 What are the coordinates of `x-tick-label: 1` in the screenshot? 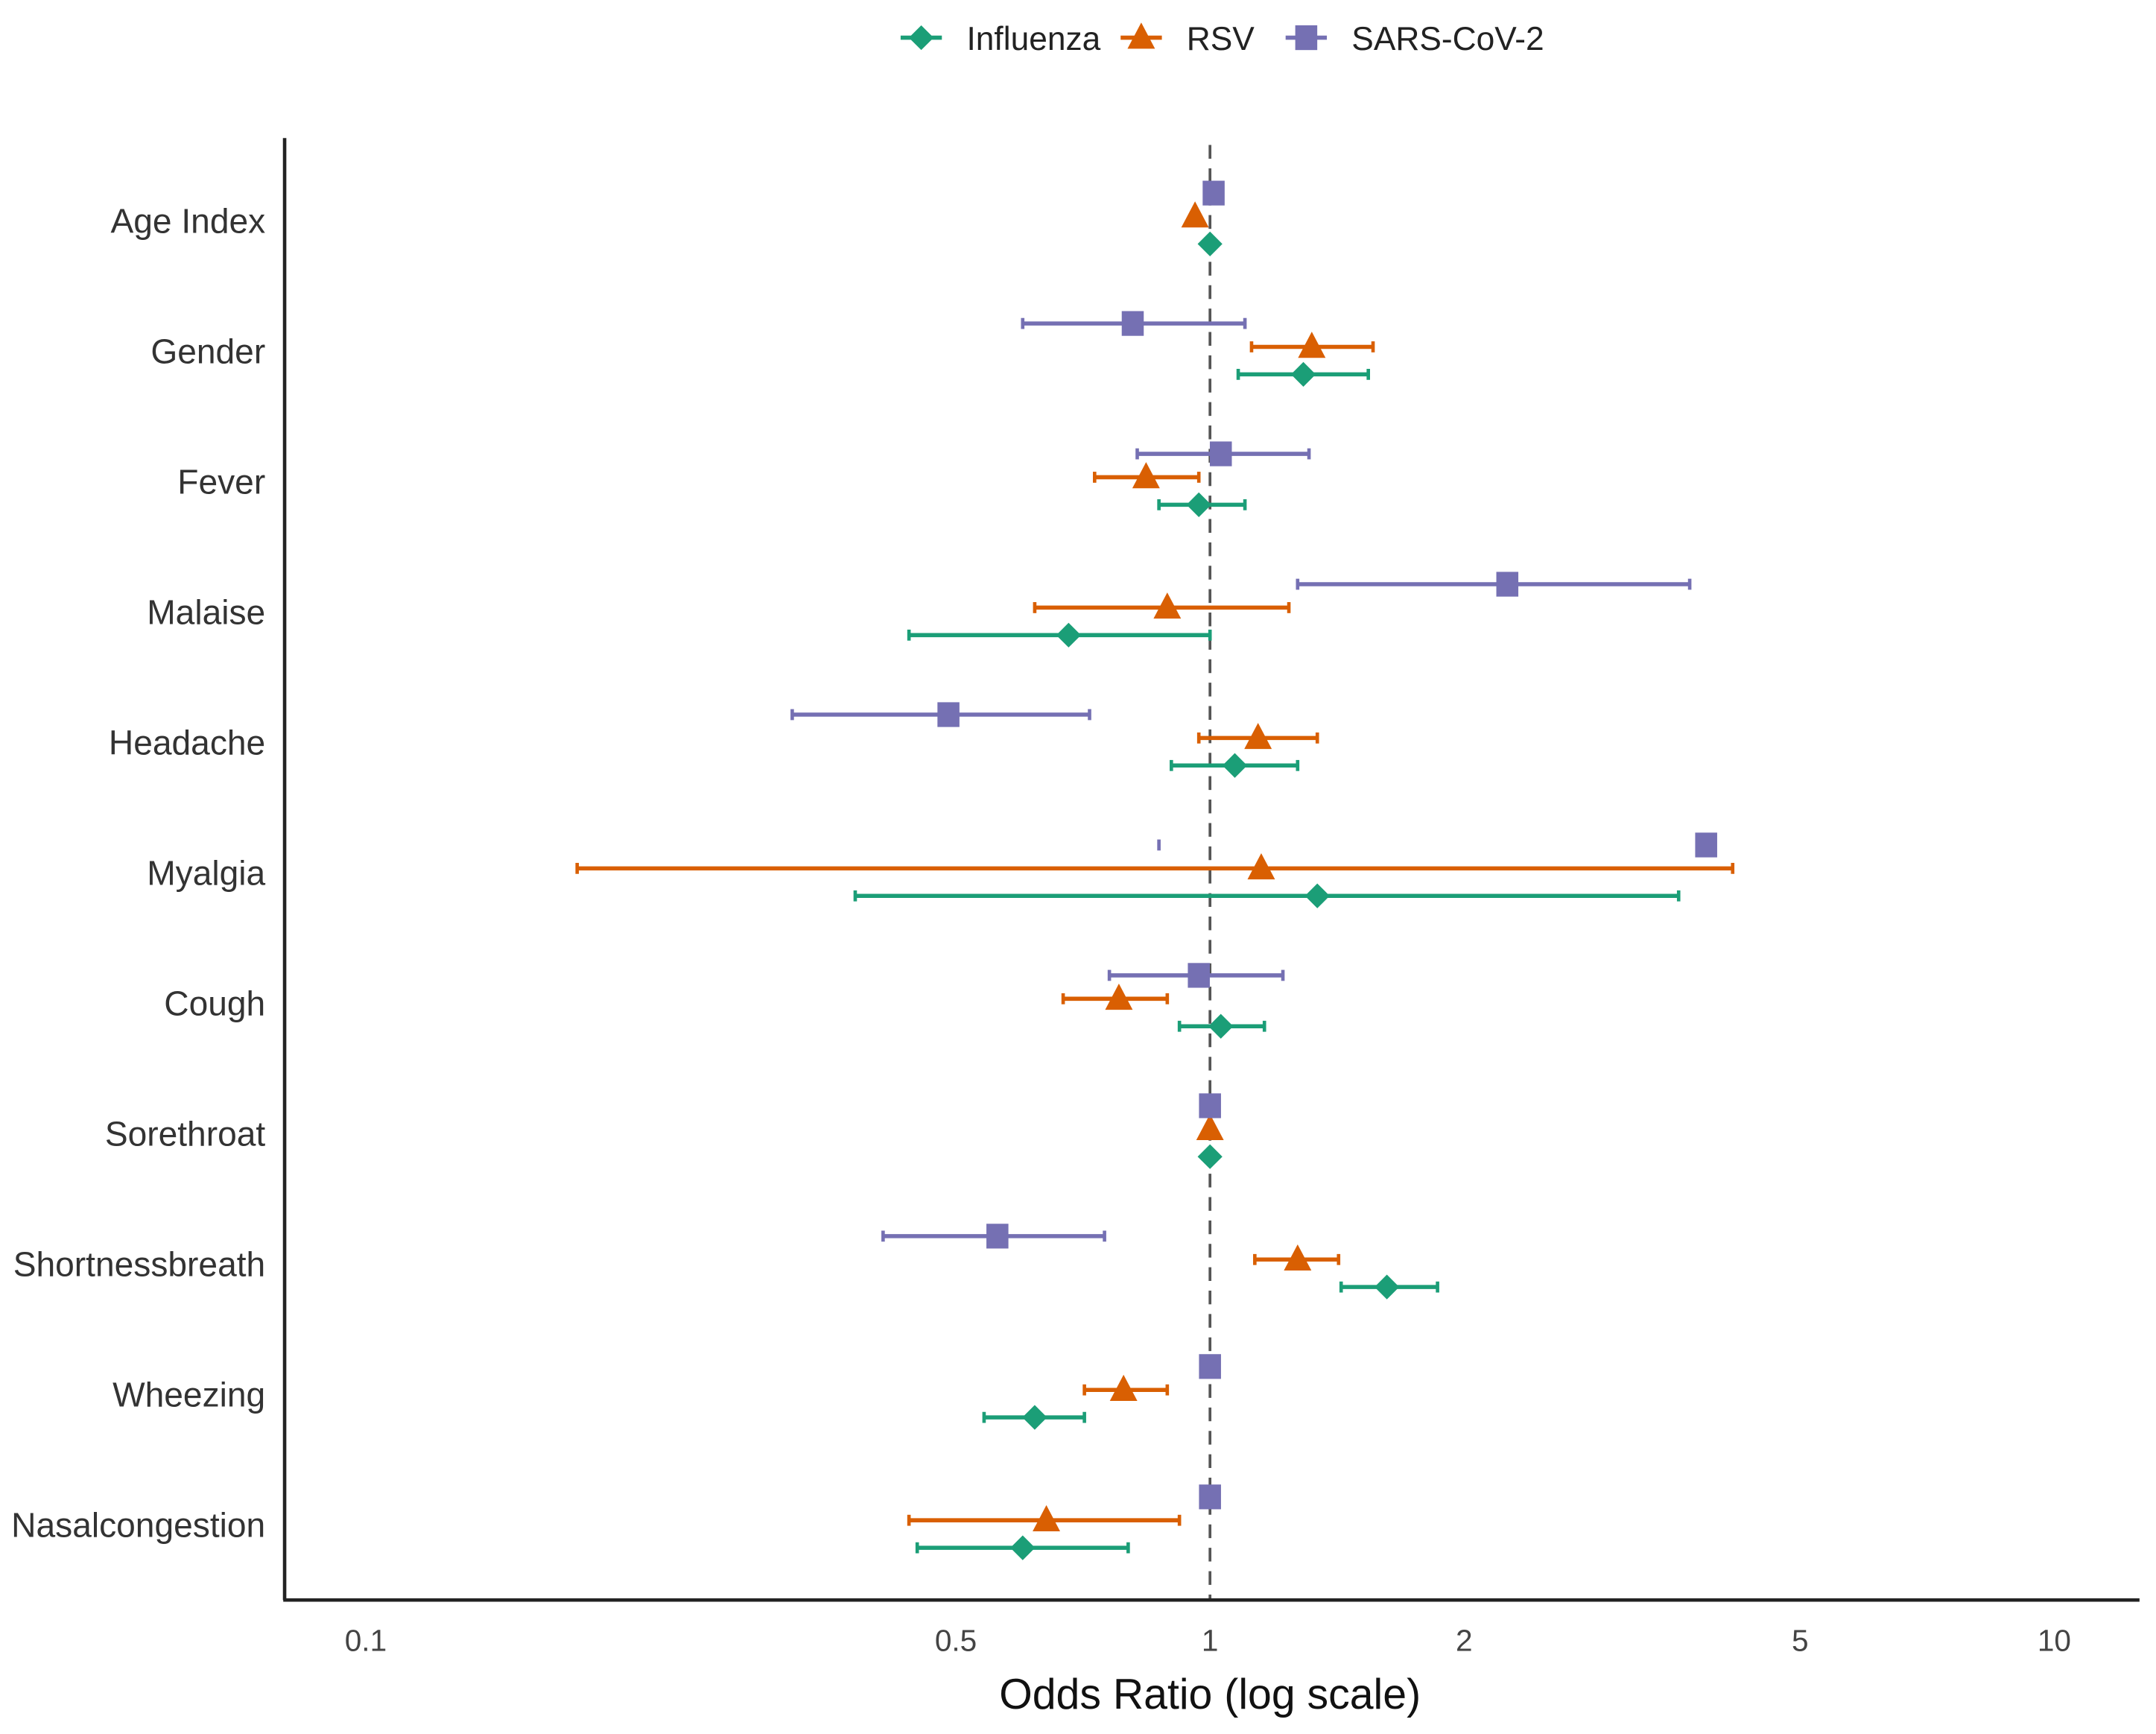 It's located at (1210, 1641).